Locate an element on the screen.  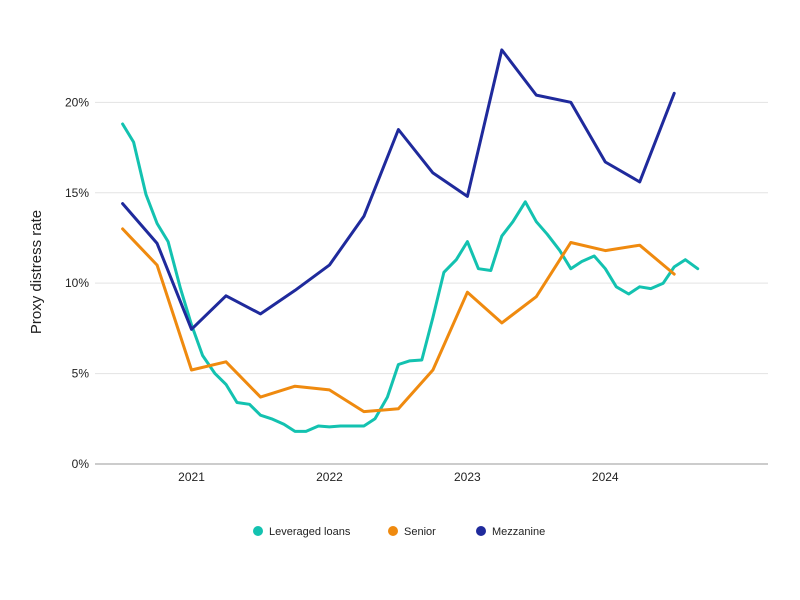
legend-label: Senior is located at coordinates (420, 532).